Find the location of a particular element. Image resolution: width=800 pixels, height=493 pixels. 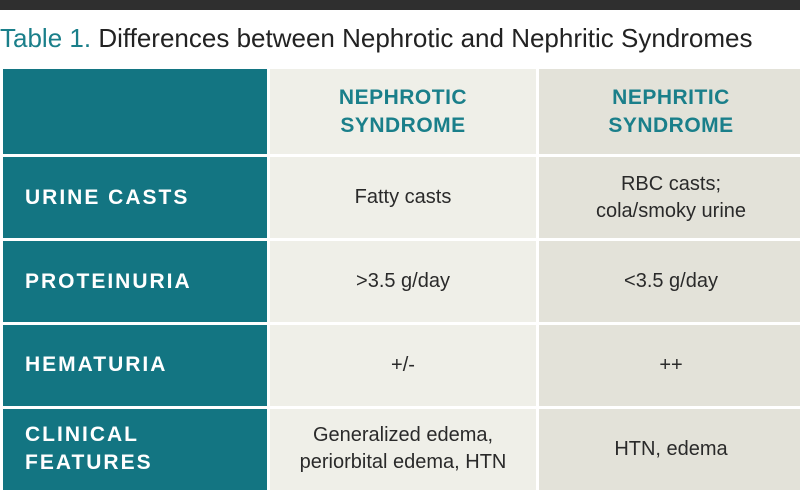

cell-line: Fatty casts is located at coordinates (403, 197).